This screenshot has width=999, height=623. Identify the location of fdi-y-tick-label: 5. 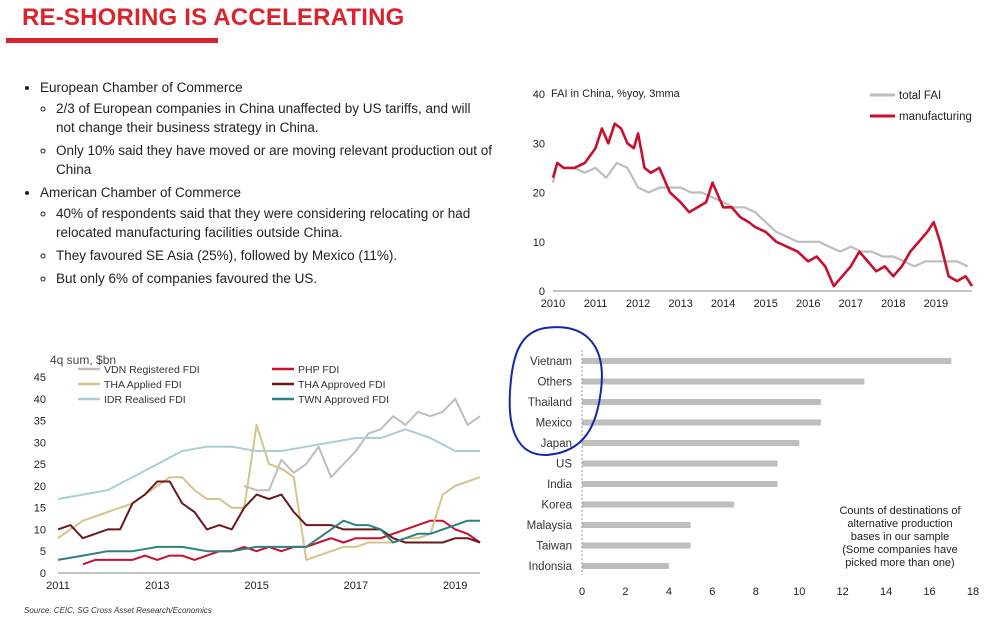
(43, 552).